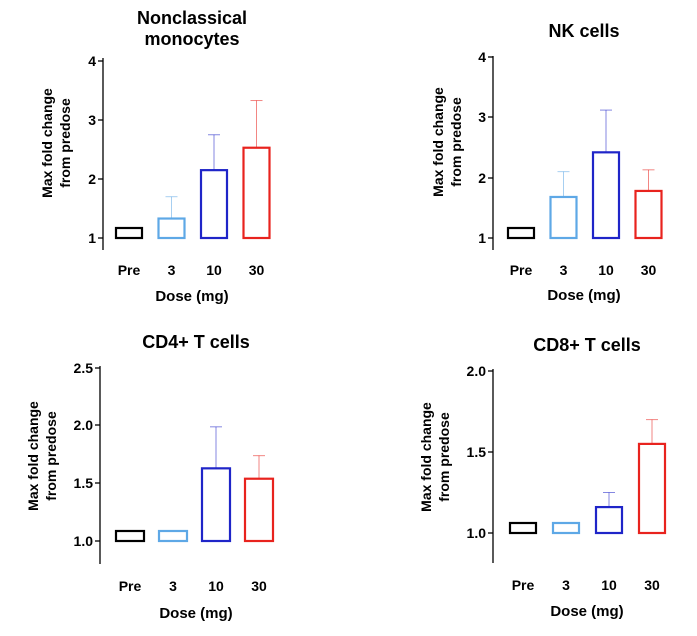 This screenshot has width=697, height=636. I want to click on chart-title-line: CD4+ T cells, so click(196, 342).